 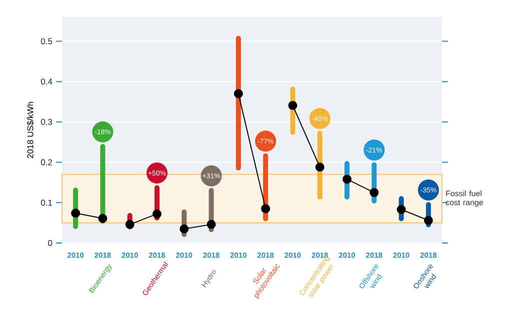 I want to click on band-label: Fossil fuel cost range, so click(x=464, y=198).